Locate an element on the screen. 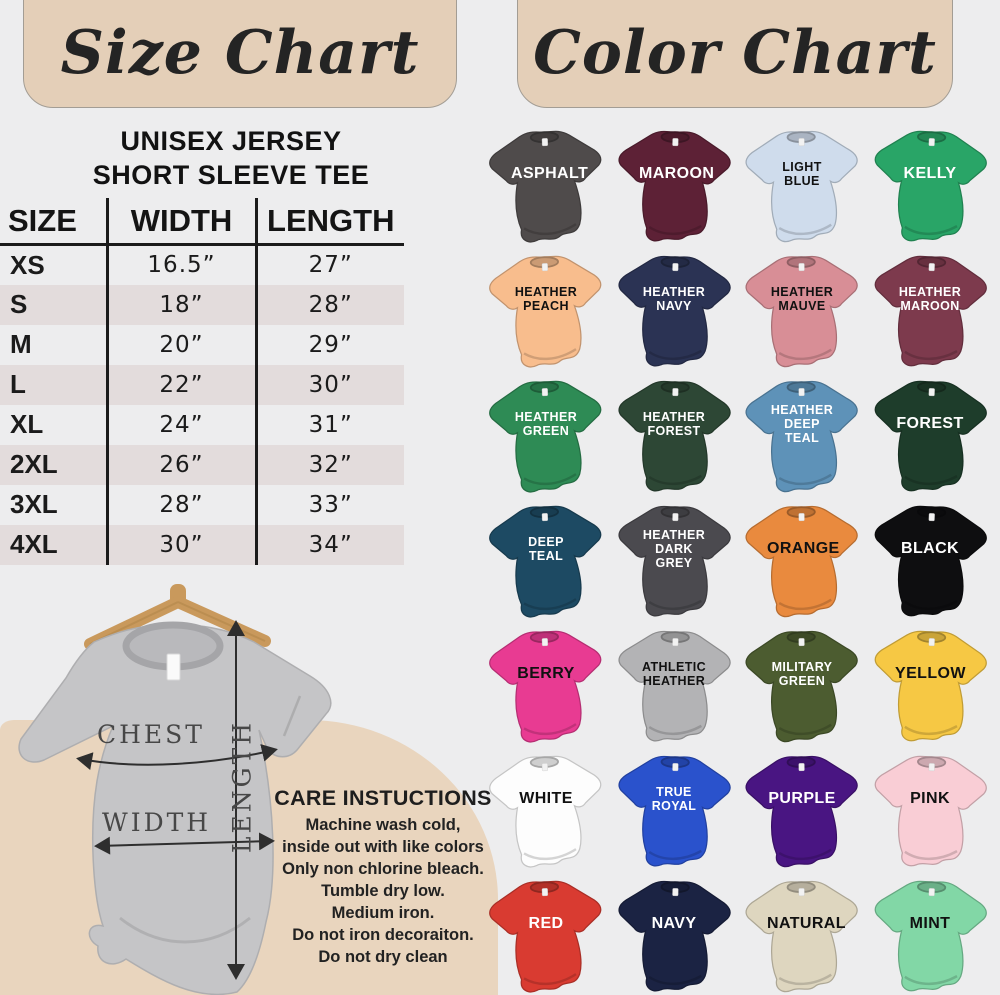 This screenshot has height=995, width=1000. table-cell: L is located at coordinates (18, 384).